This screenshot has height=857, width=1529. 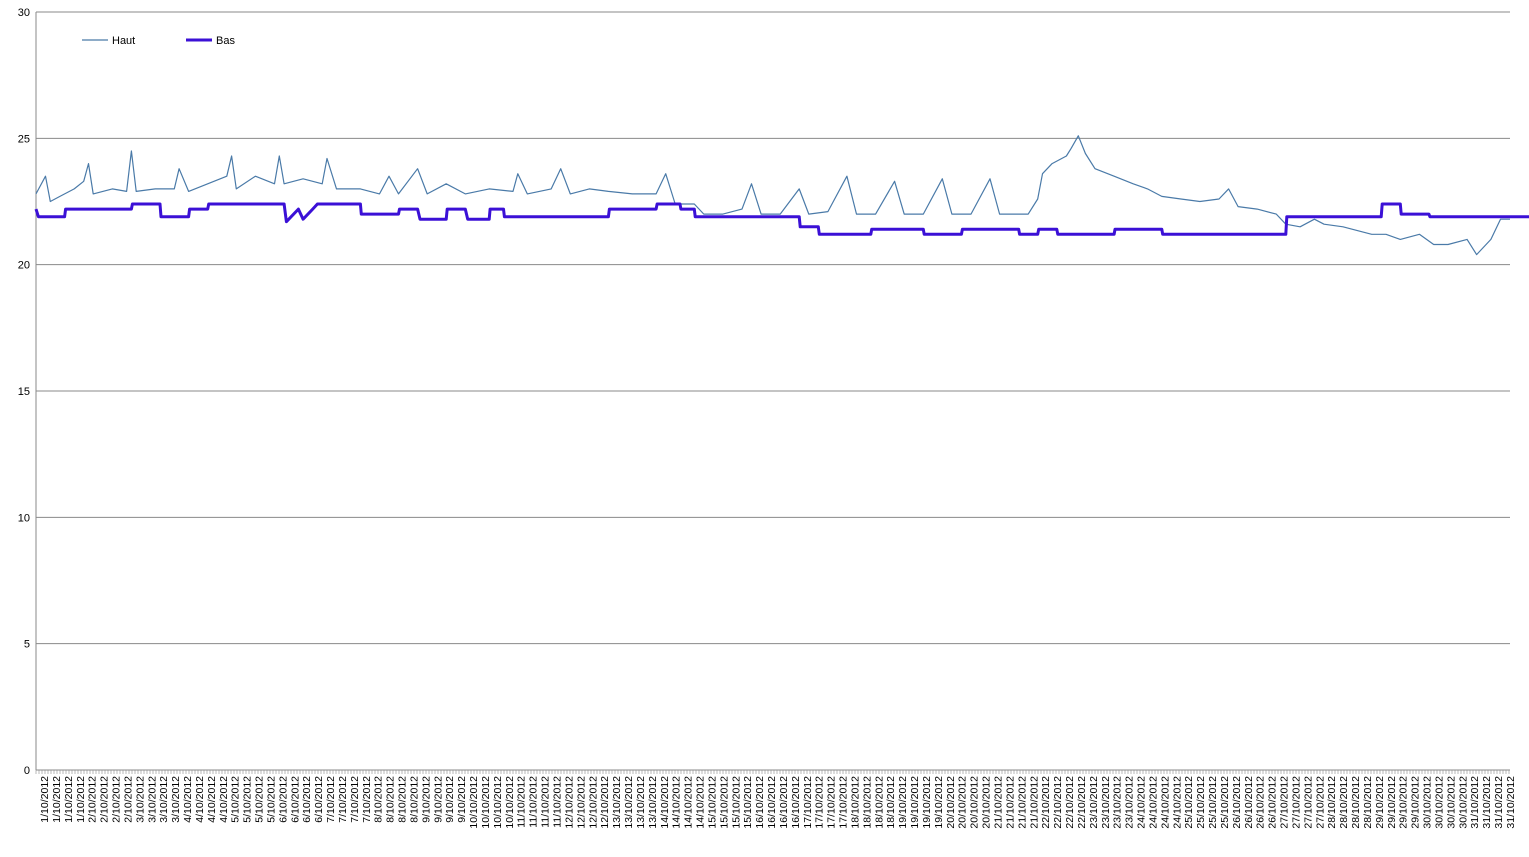 I want to click on legend: Haut Bas, so click(x=158, y=41).